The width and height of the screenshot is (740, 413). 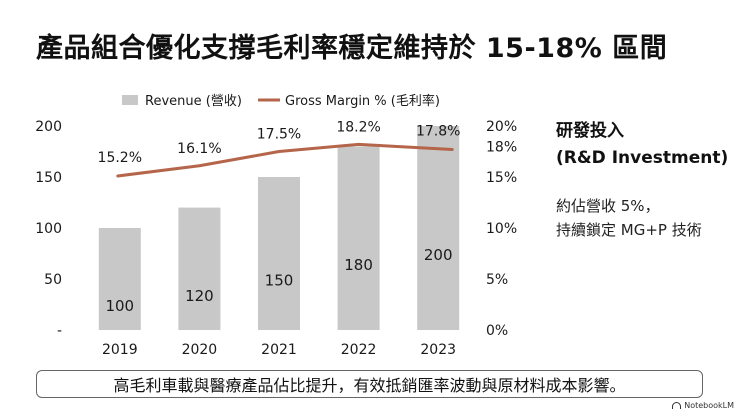 What do you see at coordinates (608, 206) in the screenshot?
I see `rd-desc-line1: 約佔營收 5%，` at bounding box center [608, 206].